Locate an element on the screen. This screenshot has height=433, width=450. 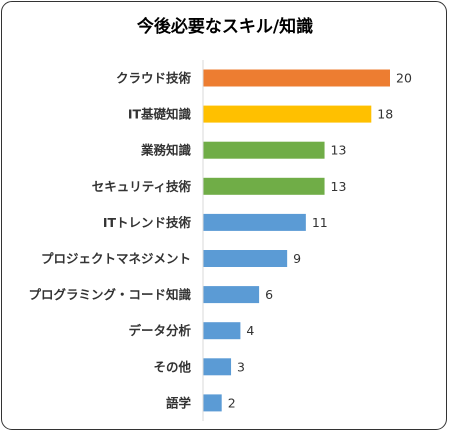
category-label: クラウド技術 is located at coordinates (154, 78).